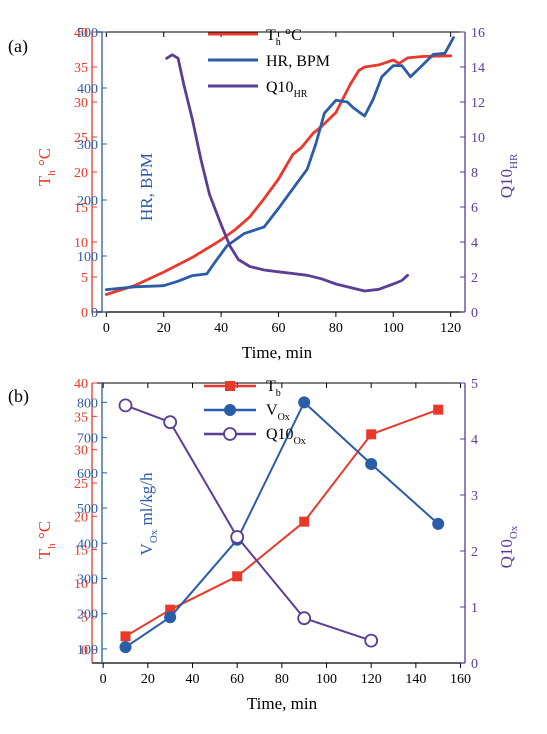  What do you see at coordinates (164, 328) in the screenshot?
I see `panel-a-x-tick-label: 20` at bounding box center [164, 328].